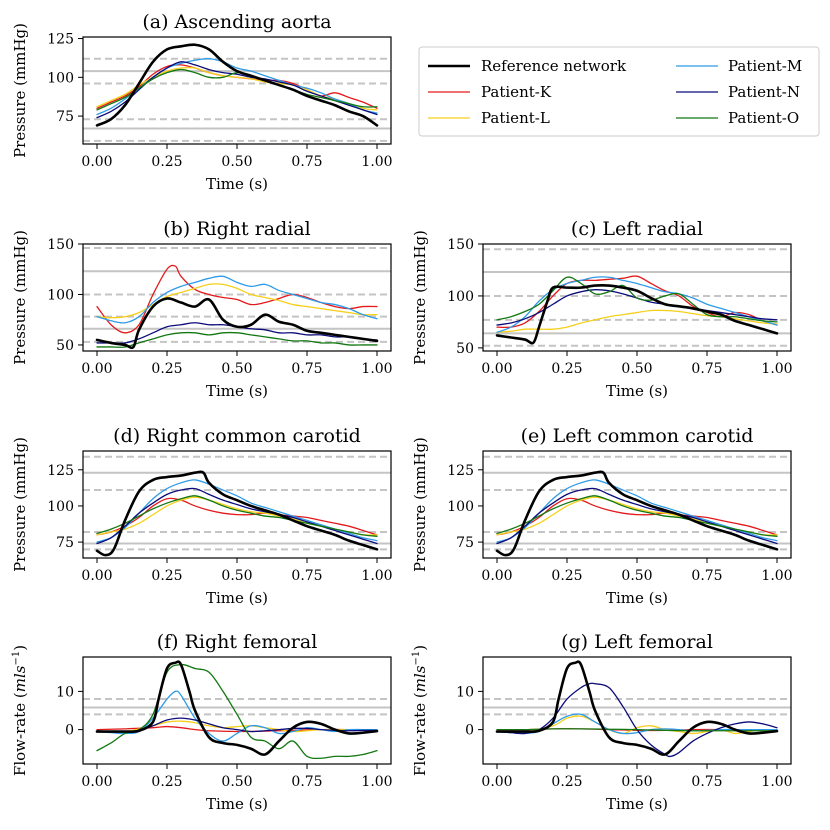  Describe the element at coordinates (416, 658) in the screenshot. I see `y-axis-label-exponent-g: −1` at that location.